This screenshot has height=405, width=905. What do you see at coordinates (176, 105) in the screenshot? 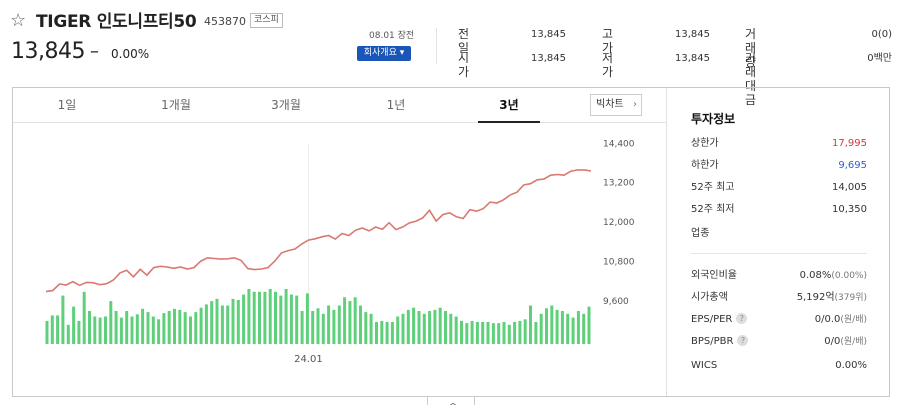
I see `tab-1m: 1개월` at bounding box center [176, 105].